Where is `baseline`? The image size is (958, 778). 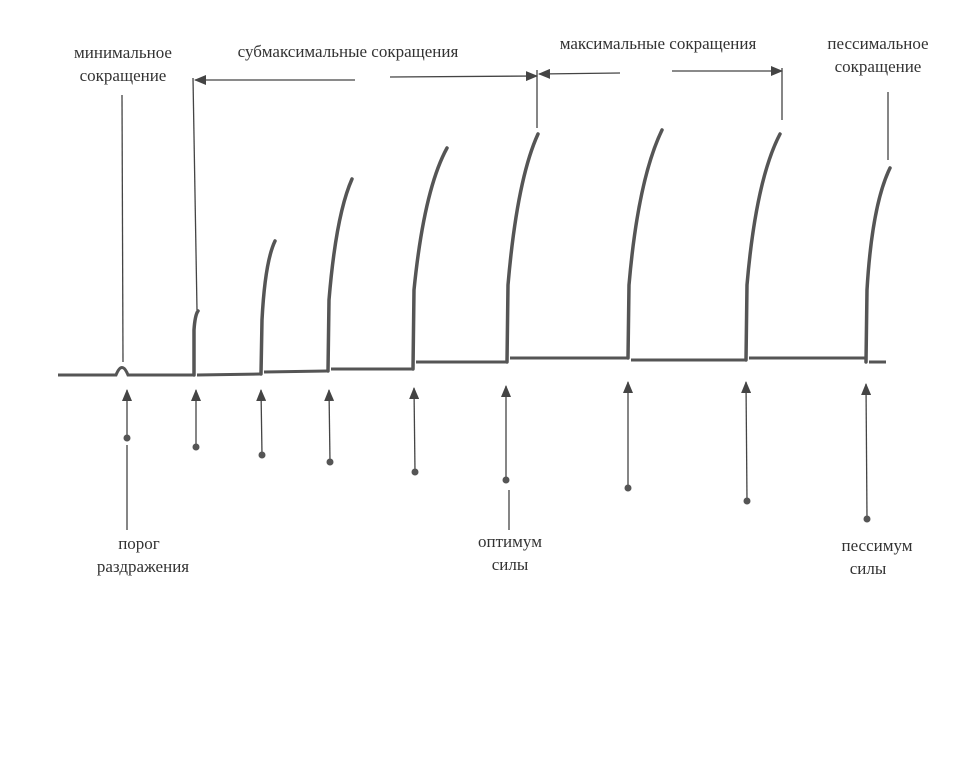
baseline is located at coordinates (472, 366).